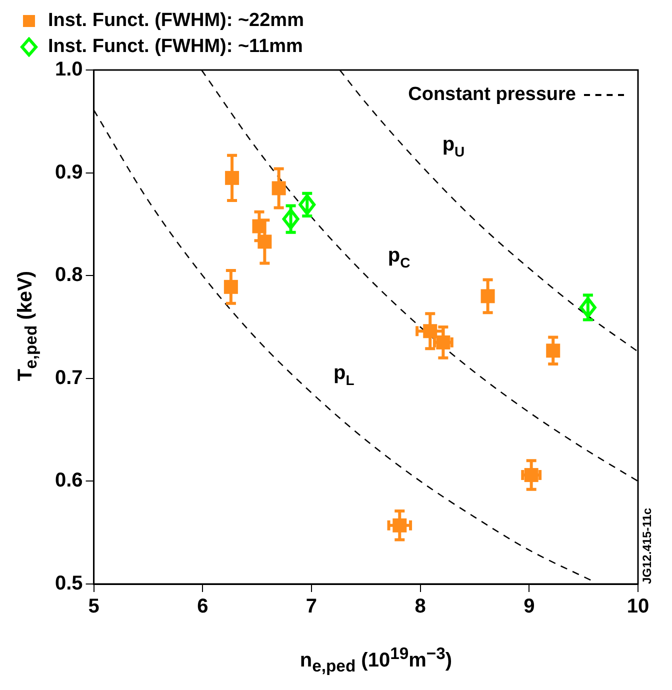  I want to click on legend-label: Inst. Funct. (FWHM): ~22mm, so click(176, 21).